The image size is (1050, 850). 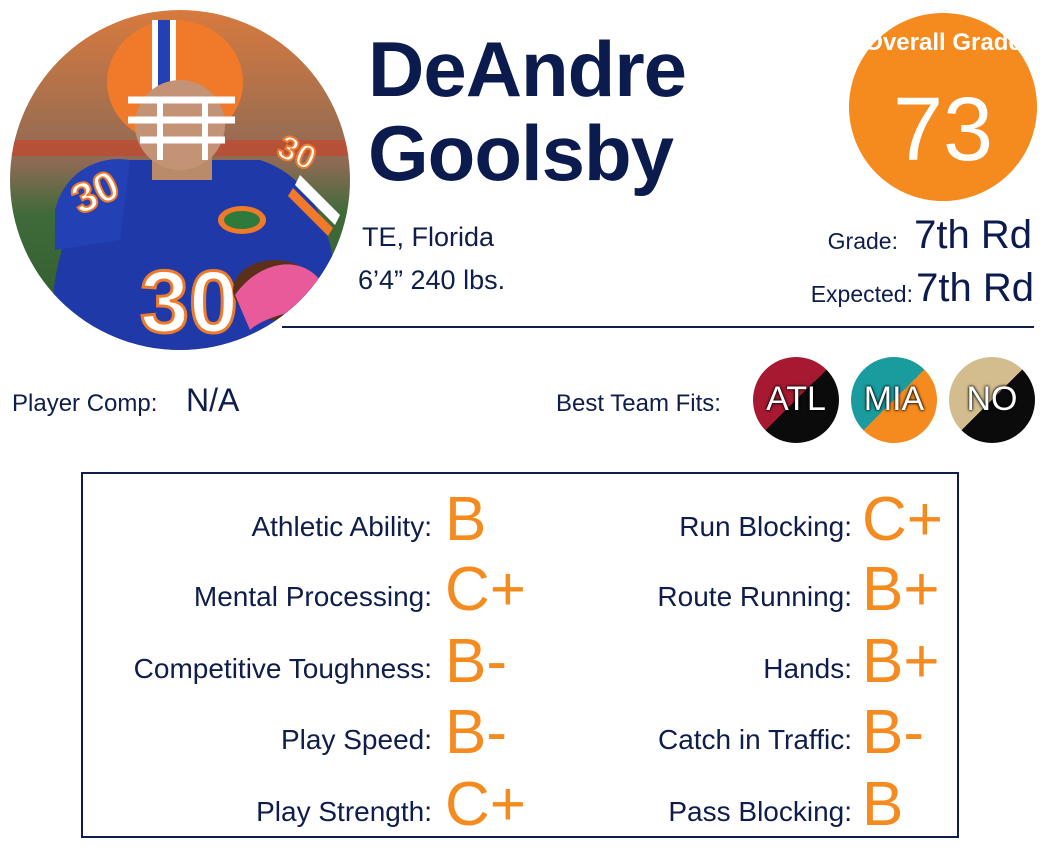 I want to click on overall-grade-label: Overall Grade, so click(x=943, y=42).